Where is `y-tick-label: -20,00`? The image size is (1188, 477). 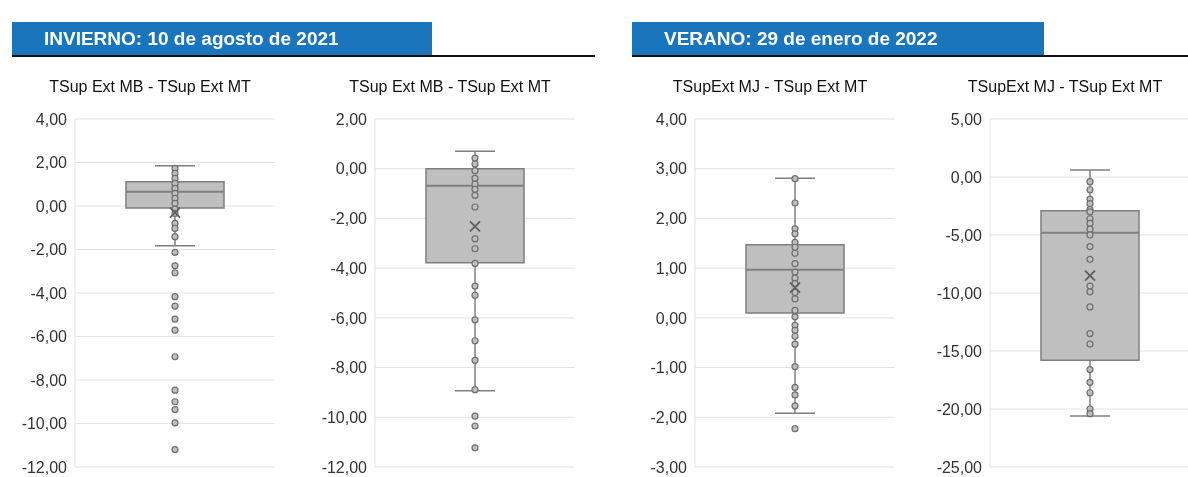
y-tick-label: -20,00 is located at coordinates (959, 409).